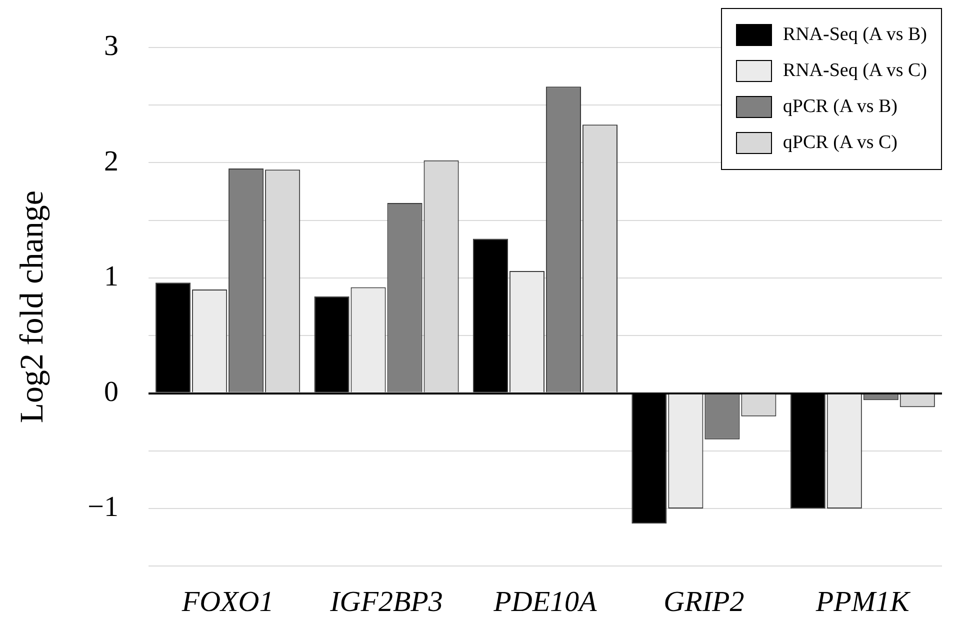  What do you see at coordinates (840, 107) in the screenshot?
I see `legend-label: qPCR (A vs B)` at bounding box center [840, 107].